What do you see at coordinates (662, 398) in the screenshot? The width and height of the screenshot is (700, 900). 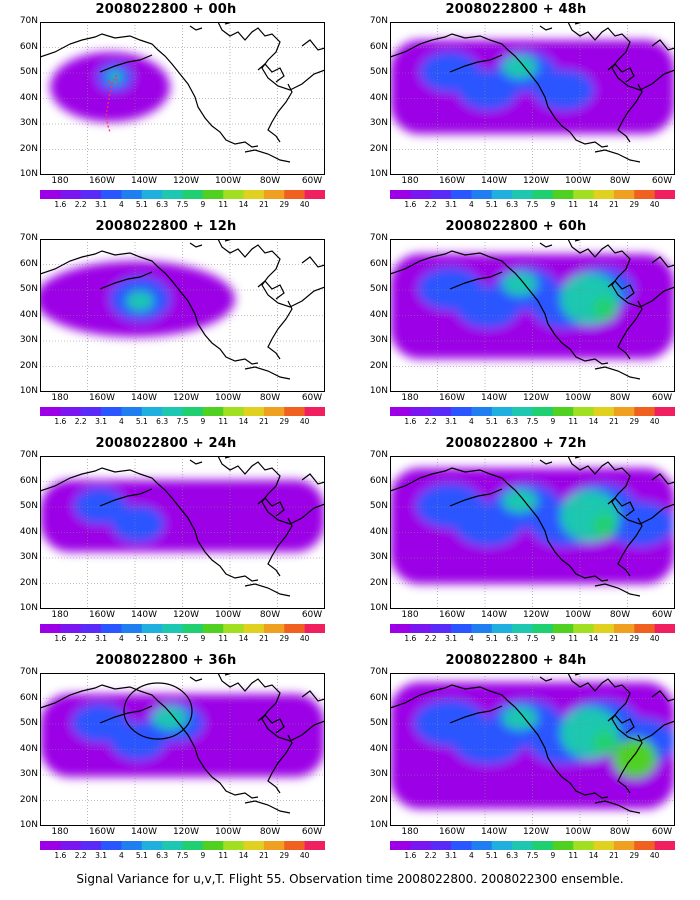 I see `lon-tick-label: 60W` at bounding box center [662, 398].